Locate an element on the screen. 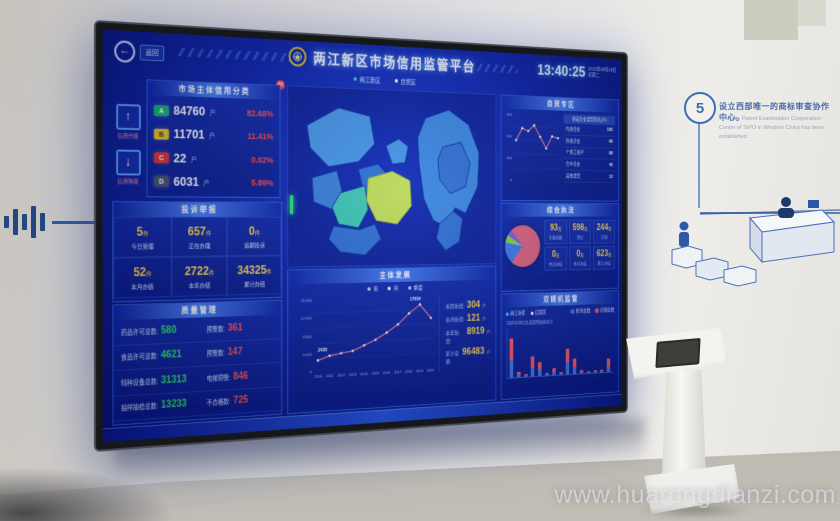  downgrade-label: 信用降级 is located at coordinates (128, 182).